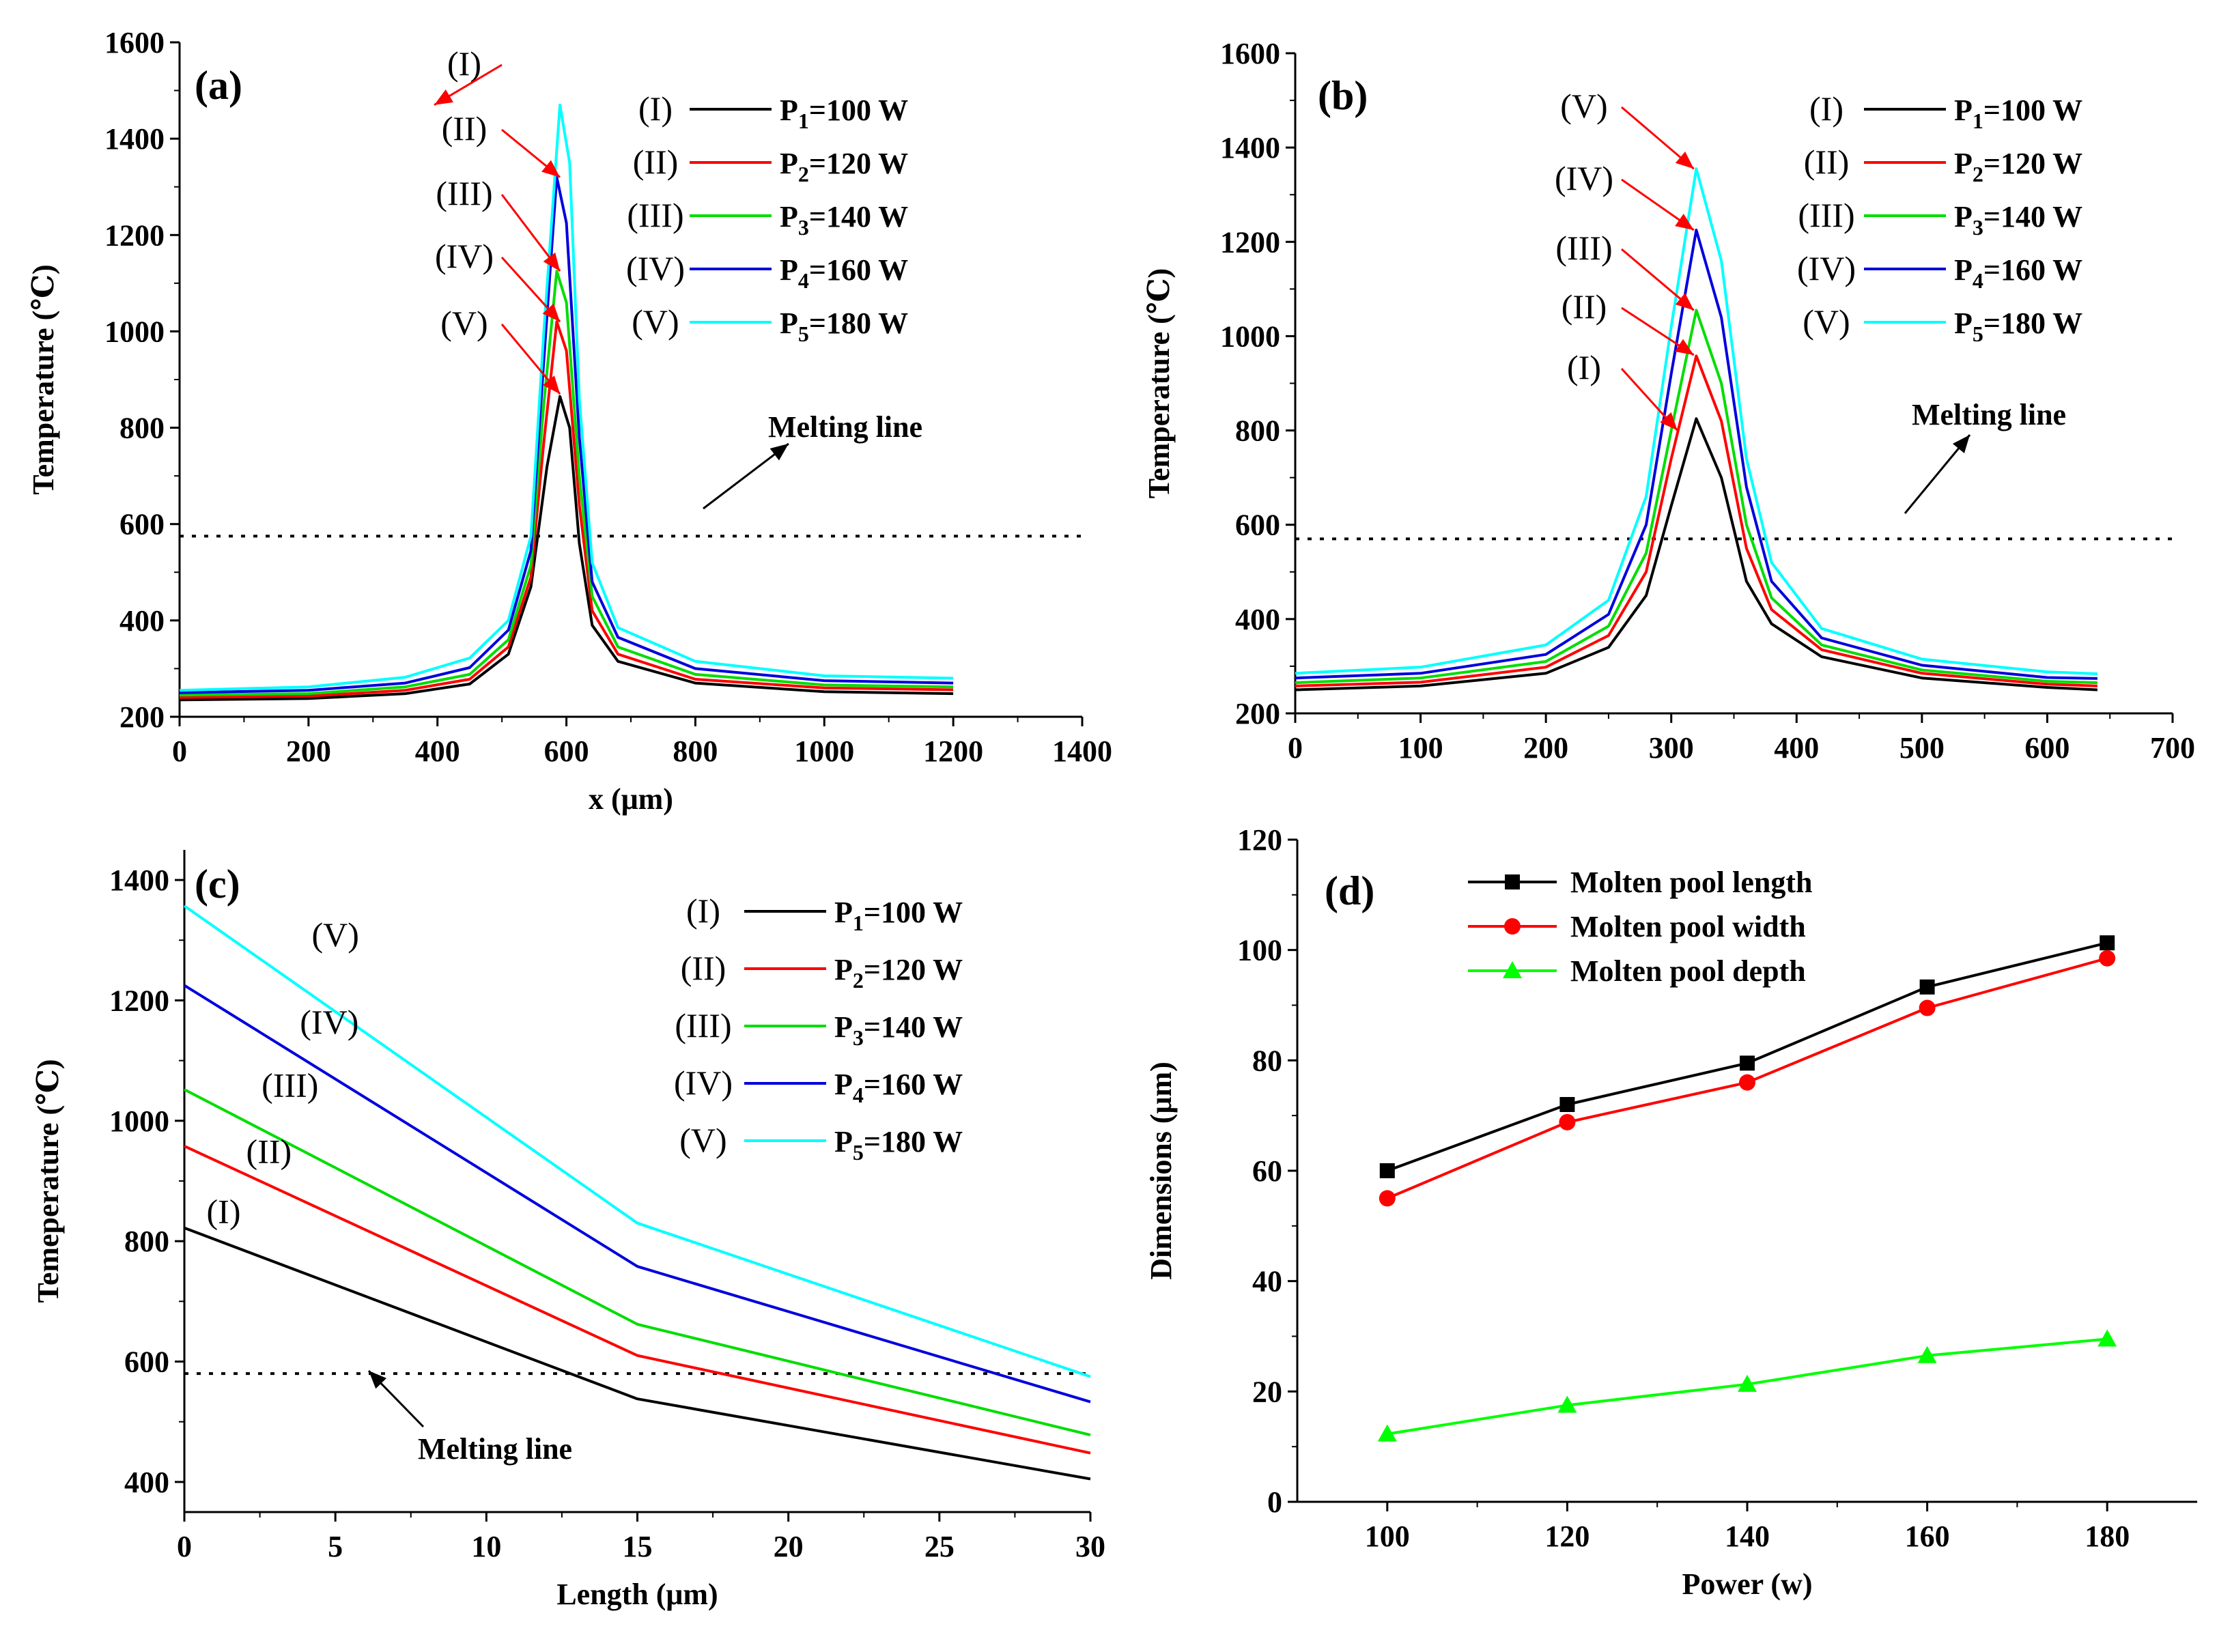 The image size is (2232, 1652). Describe the element at coordinates (939, 1546) in the screenshot. I see `x-tick-label: 25` at that location.